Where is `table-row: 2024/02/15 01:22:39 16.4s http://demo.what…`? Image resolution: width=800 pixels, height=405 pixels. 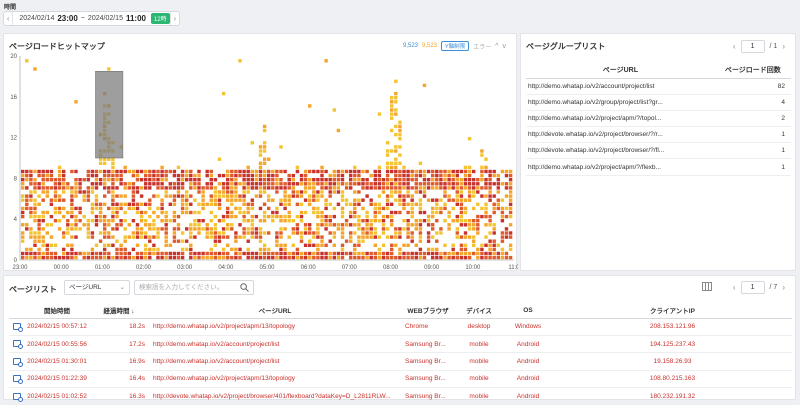
table-row: 2024/02/15 01:22:39 16.4s http://demo.what… is located at coordinates (400, 379).